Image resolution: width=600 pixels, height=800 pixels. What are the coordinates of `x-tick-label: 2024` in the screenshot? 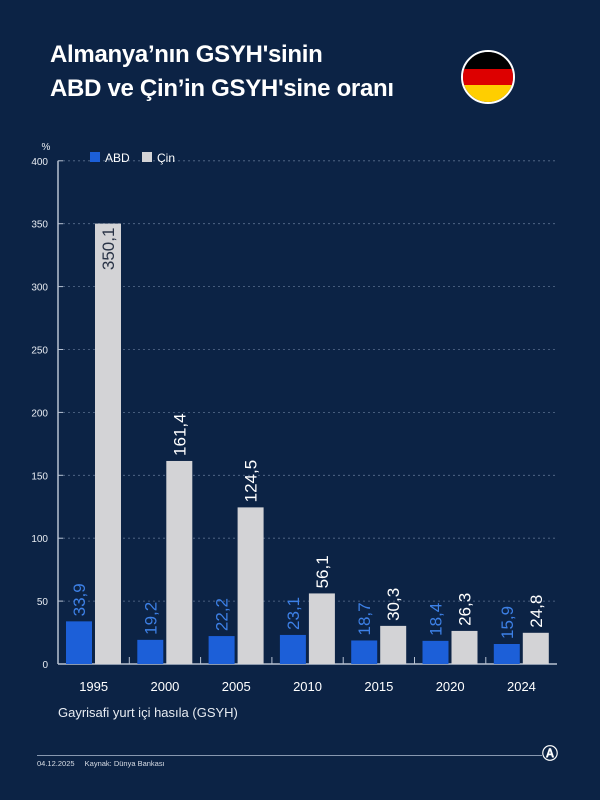 It's located at (521, 686).